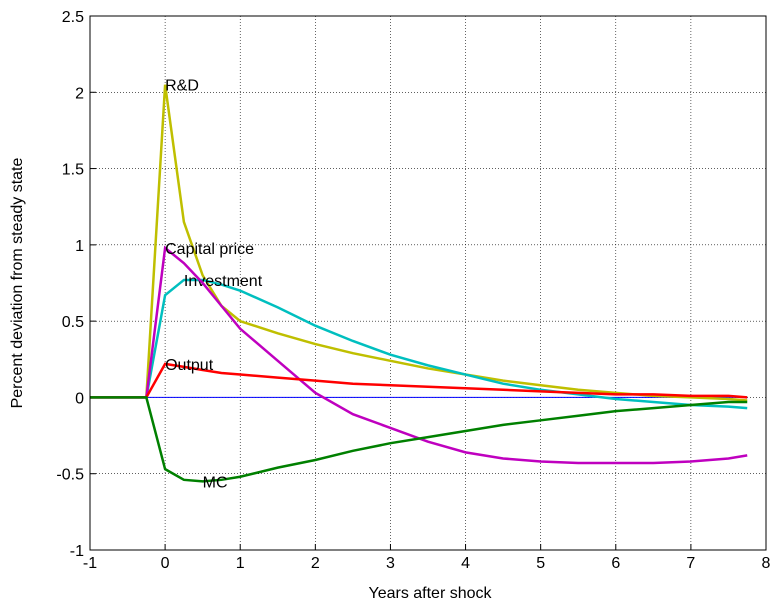 The width and height of the screenshot is (774, 609). What do you see at coordinates (73, 170) in the screenshot?
I see `y-tick-label: 1.5` at bounding box center [73, 170].